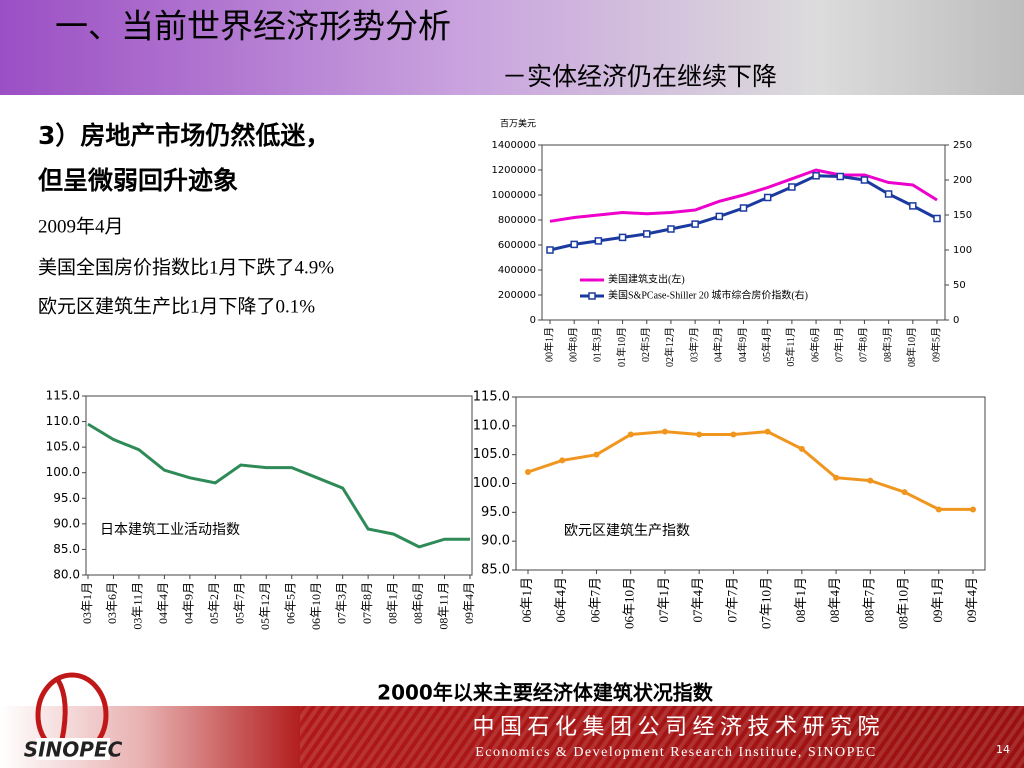 The height and width of the screenshot is (768, 1024). What do you see at coordinates (646, 278) in the screenshot?
I see `legend-label: 美国建筑支出(左)` at bounding box center [646, 278].